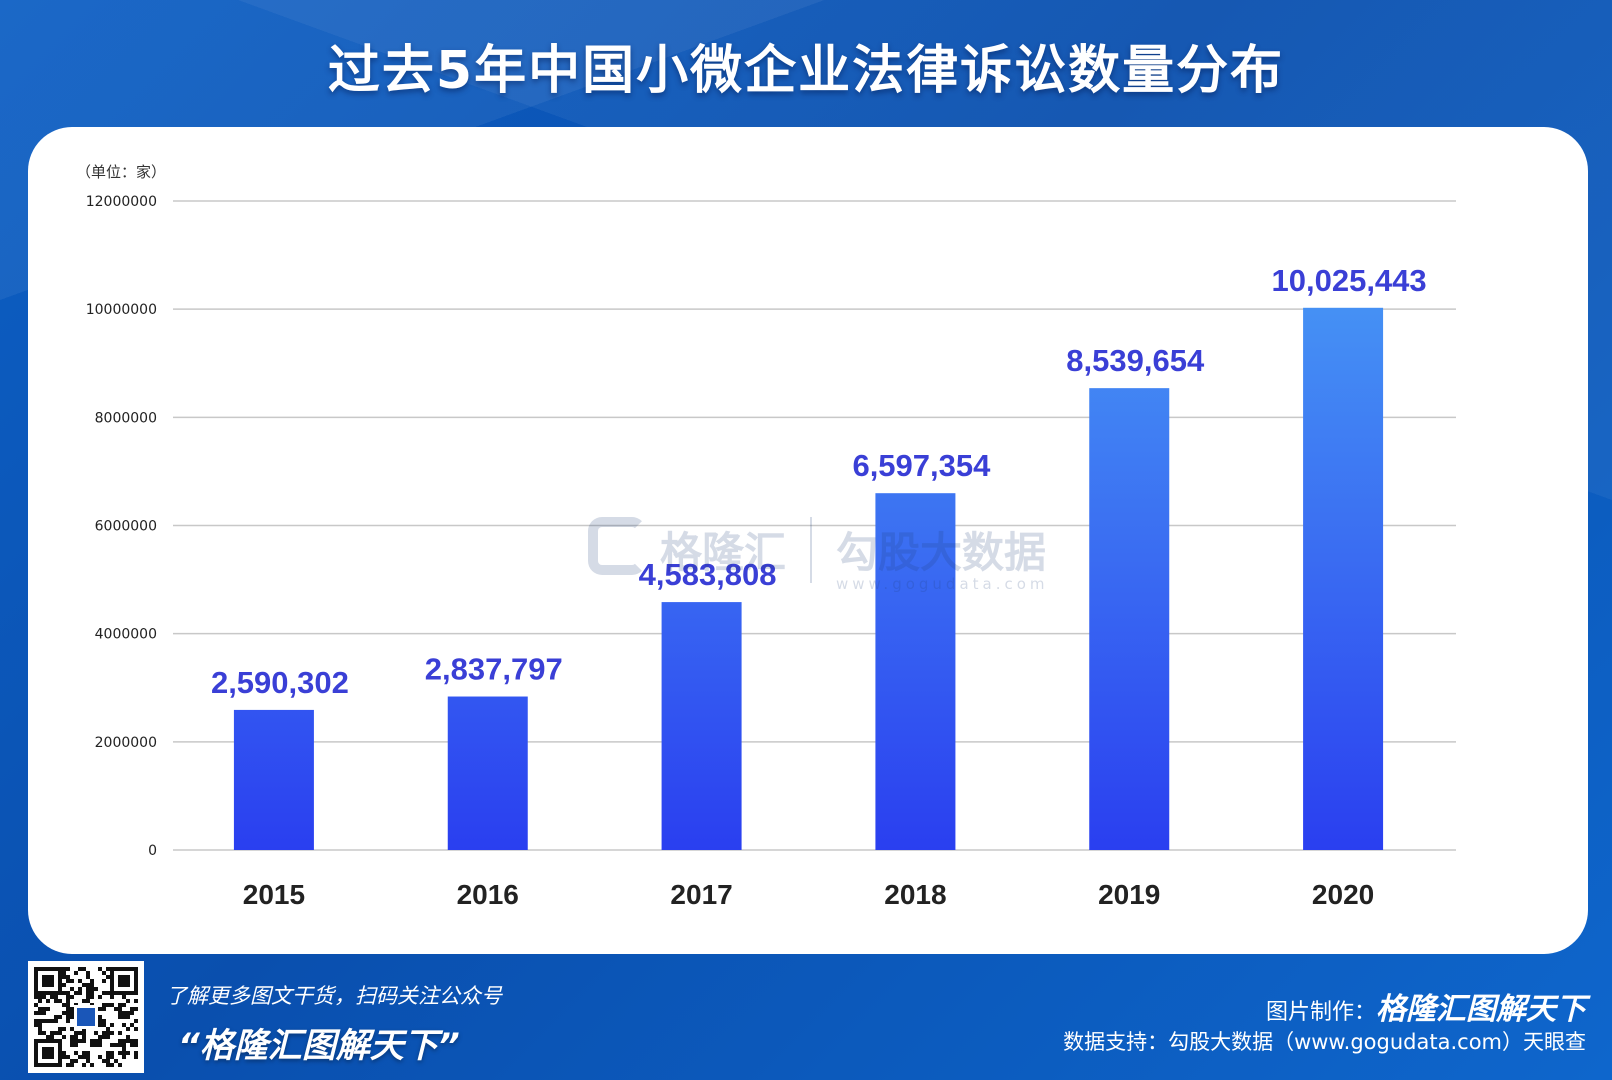 The width and height of the screenshot is (1612, 1080). I want to click on qr-code, so click(86, 1017).